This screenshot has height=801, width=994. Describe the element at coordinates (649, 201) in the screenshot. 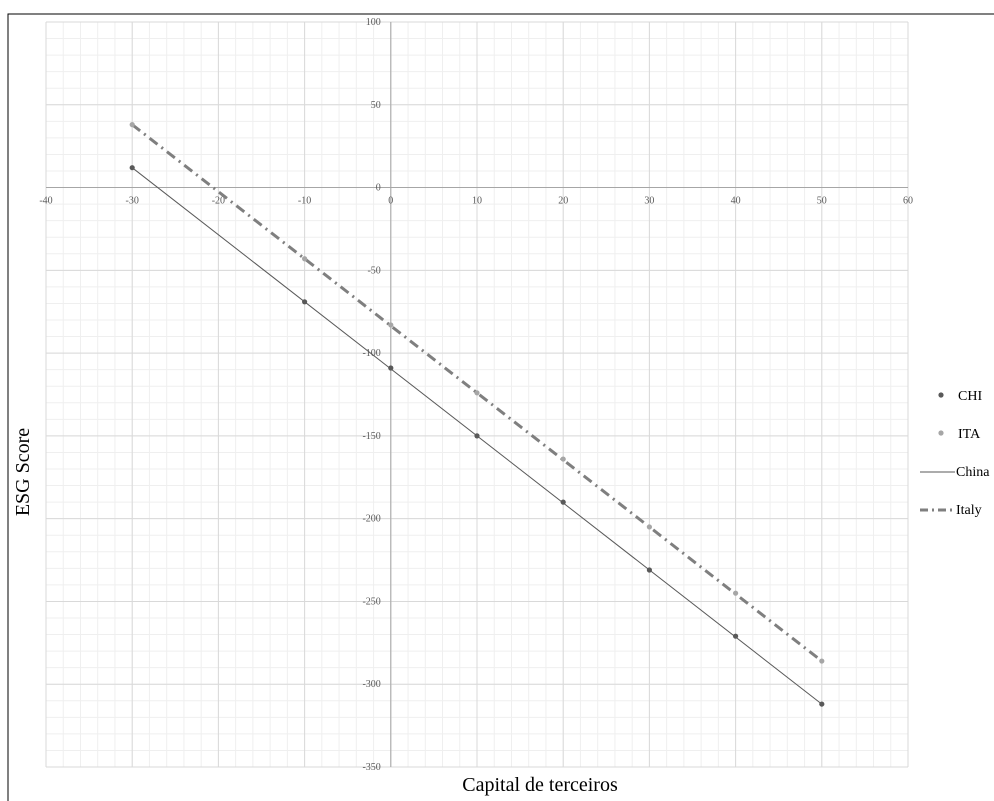

I see `x-tick-label: 30` at that location.